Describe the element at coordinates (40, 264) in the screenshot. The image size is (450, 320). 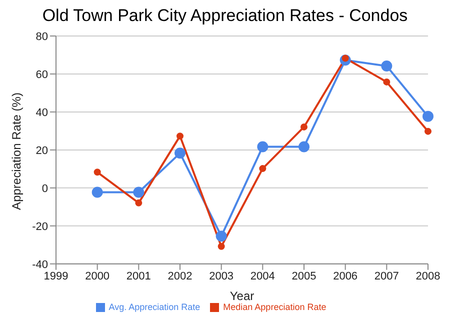
I see `y-tick-label: -40` at that location.